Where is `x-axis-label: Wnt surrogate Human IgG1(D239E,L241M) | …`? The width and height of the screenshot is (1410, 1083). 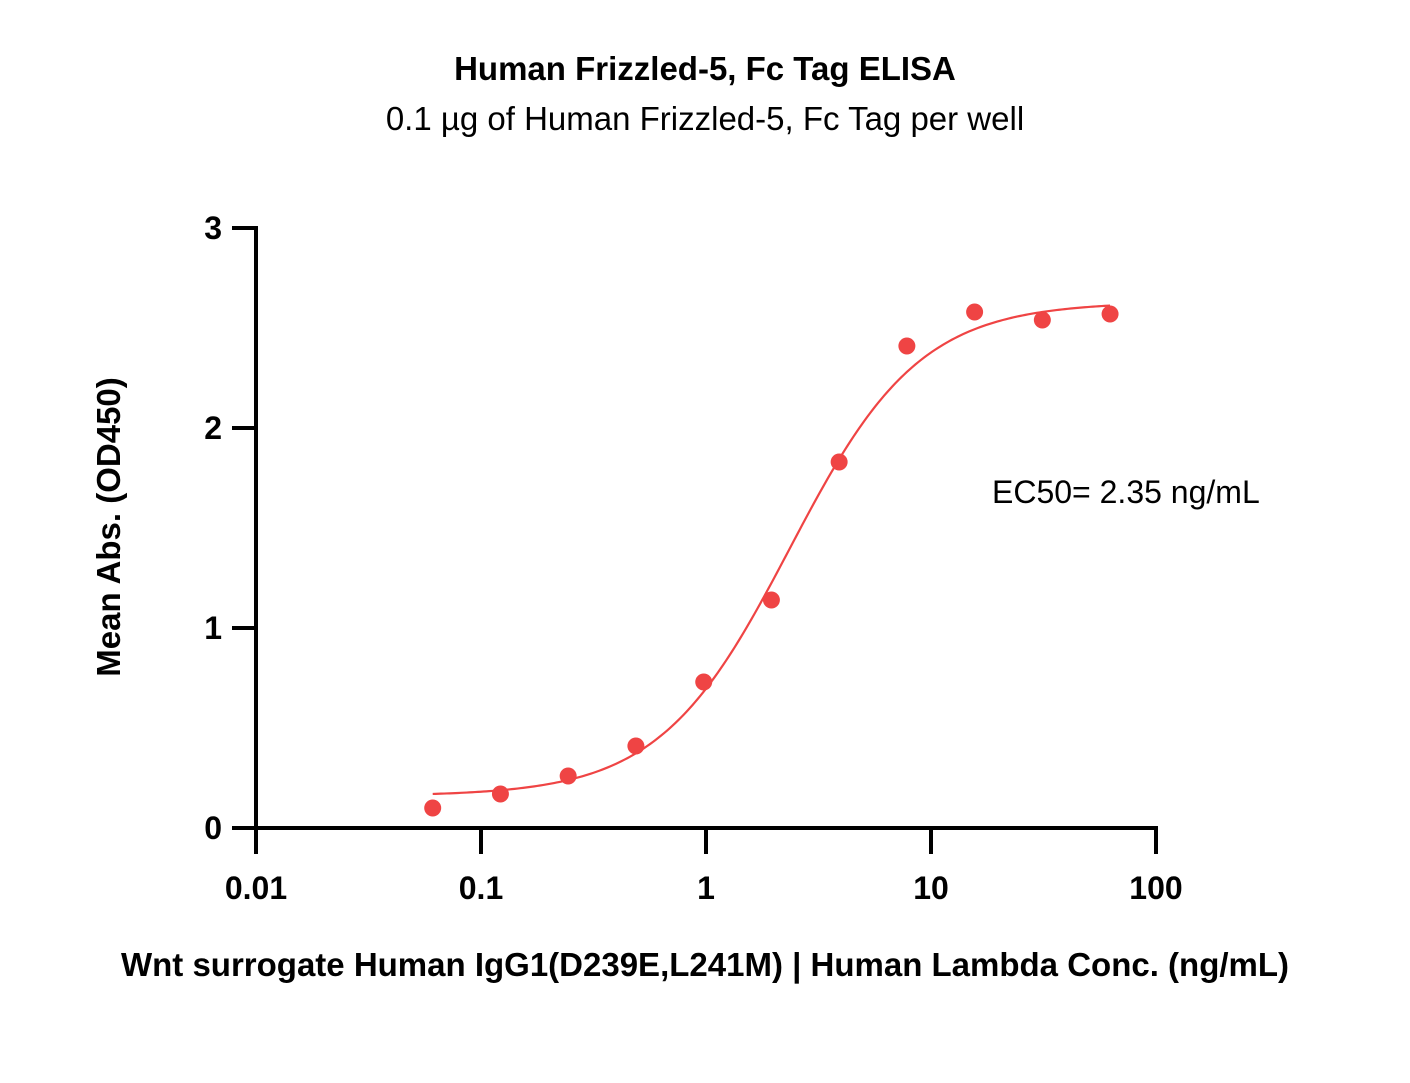 x-axis-label: Wnt surrogate Human IgG1(D239E,L241M) | … is located at coordinates (705, 964).